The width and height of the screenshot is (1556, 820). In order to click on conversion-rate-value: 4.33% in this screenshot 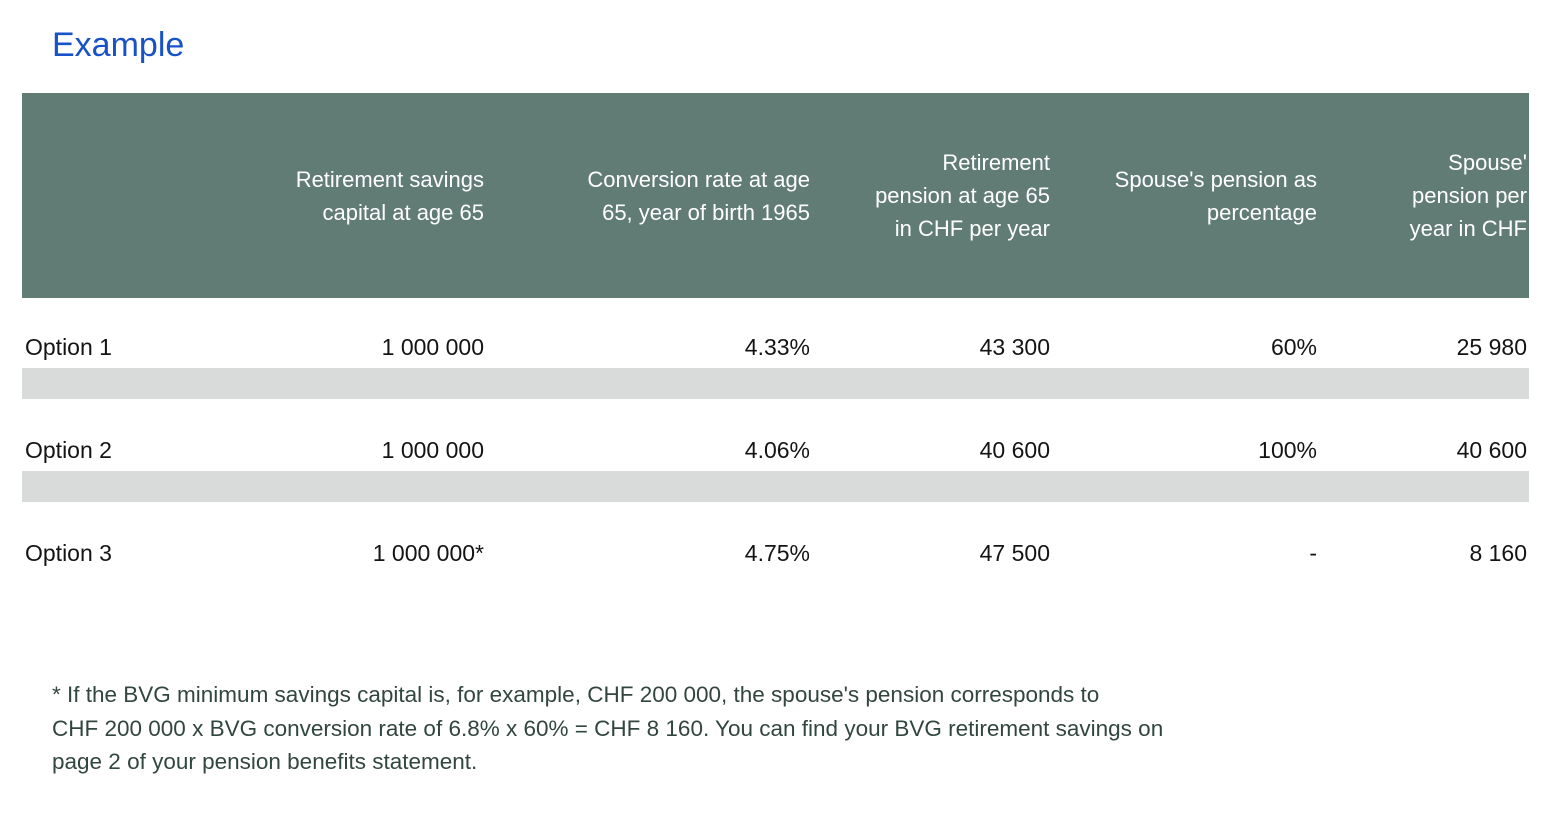, I will do `click(777, 347)`.